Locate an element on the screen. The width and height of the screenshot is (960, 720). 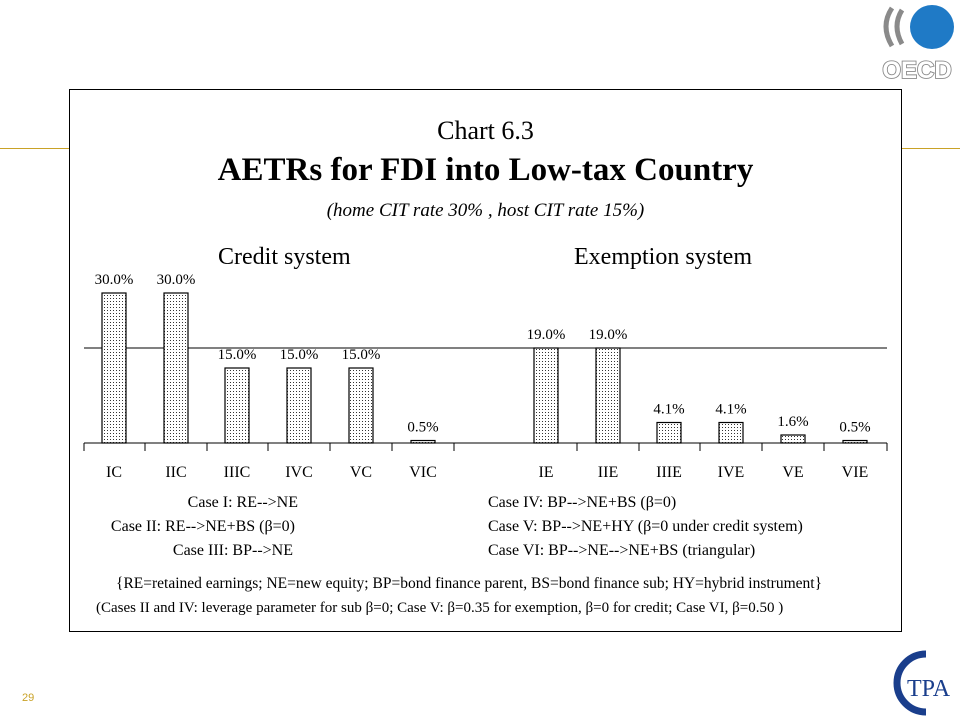
case-2-label: Case II: is located at coordinates (136, 526).